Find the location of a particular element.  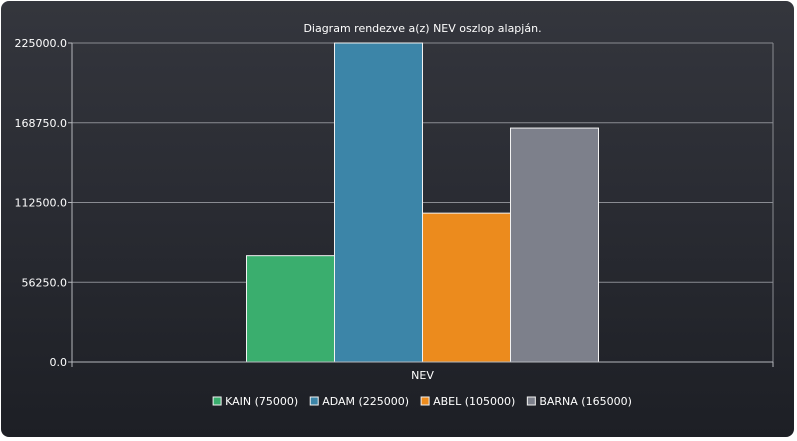

y-tick-label: 168750.0 is located at coordinates (41, 123).